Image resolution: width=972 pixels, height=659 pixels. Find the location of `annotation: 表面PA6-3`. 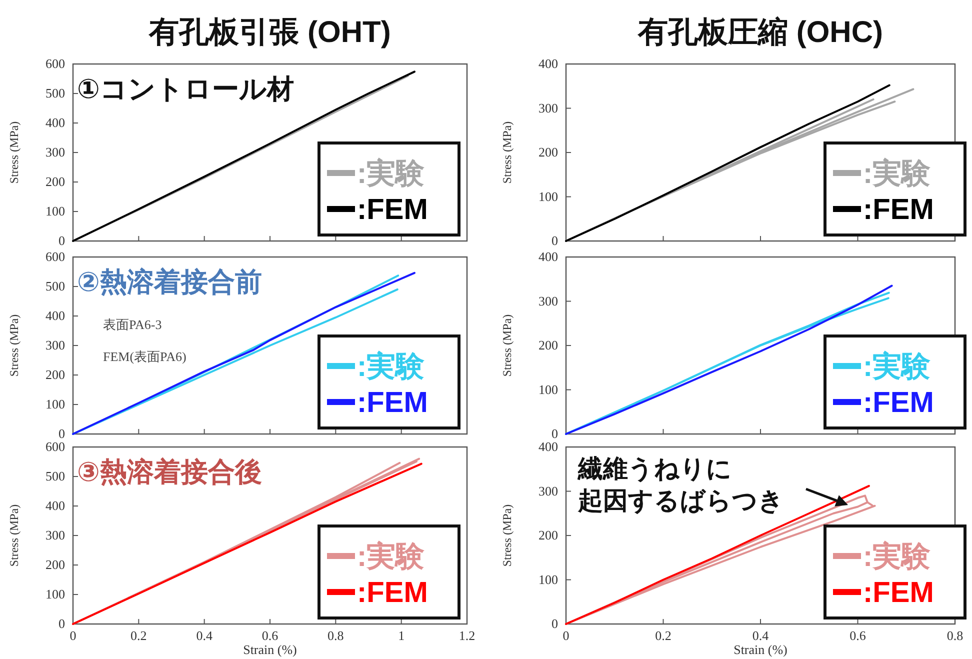

annotation: 表面PA6-3 is located at coordinates (132, 324).